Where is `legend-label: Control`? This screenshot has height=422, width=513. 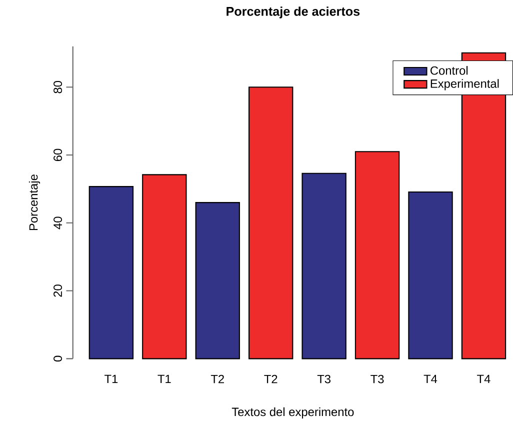
legend-label: Control is located at coordinates (449, 70).